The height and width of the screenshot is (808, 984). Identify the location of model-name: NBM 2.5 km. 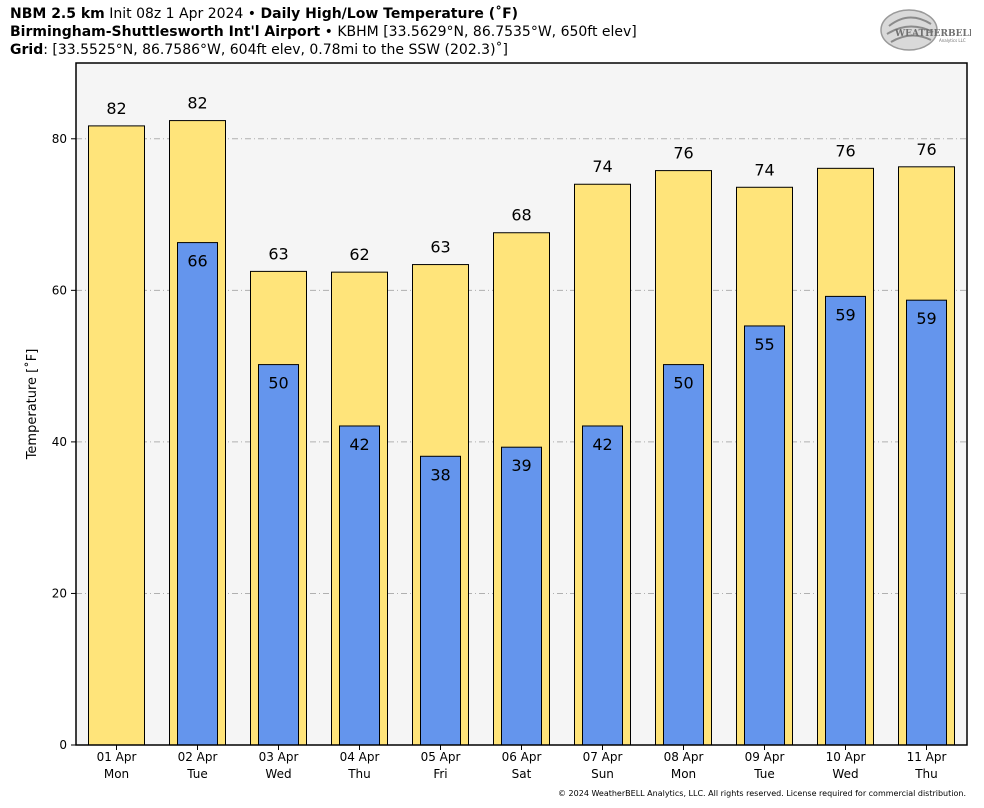
(57, 14).